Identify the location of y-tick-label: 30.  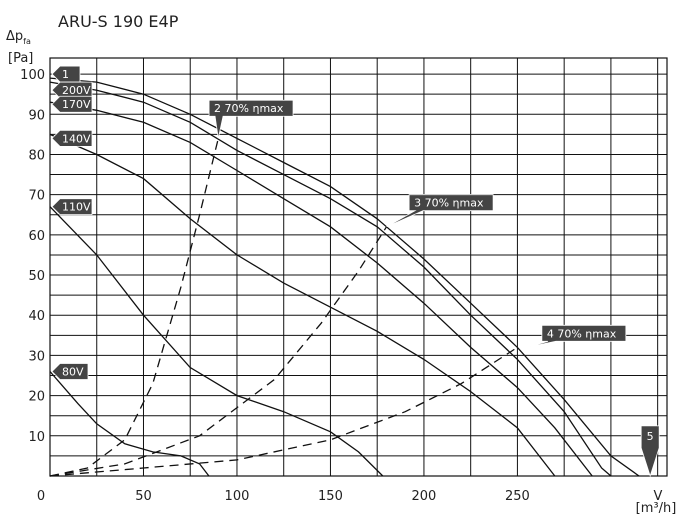
(36, 356).